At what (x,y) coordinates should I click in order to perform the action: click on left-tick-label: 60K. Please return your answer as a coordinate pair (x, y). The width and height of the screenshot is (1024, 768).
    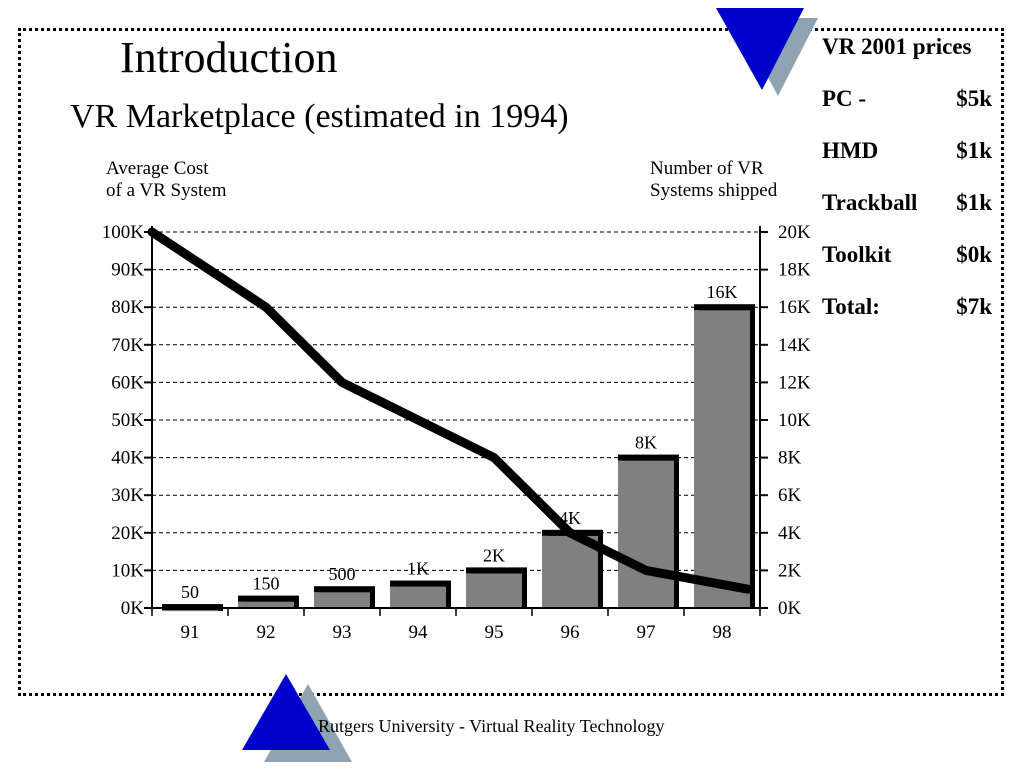
    Looking at the image, I should click on (127, 382).